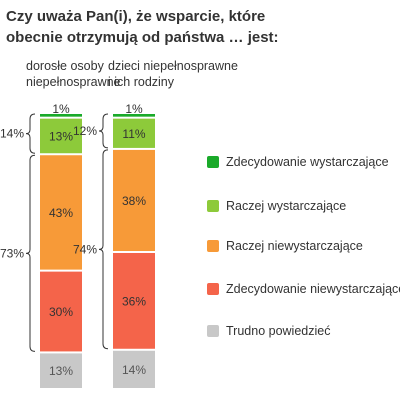  I want to click on category-label-children-line2: i ich rodziny, so click(141, 82).